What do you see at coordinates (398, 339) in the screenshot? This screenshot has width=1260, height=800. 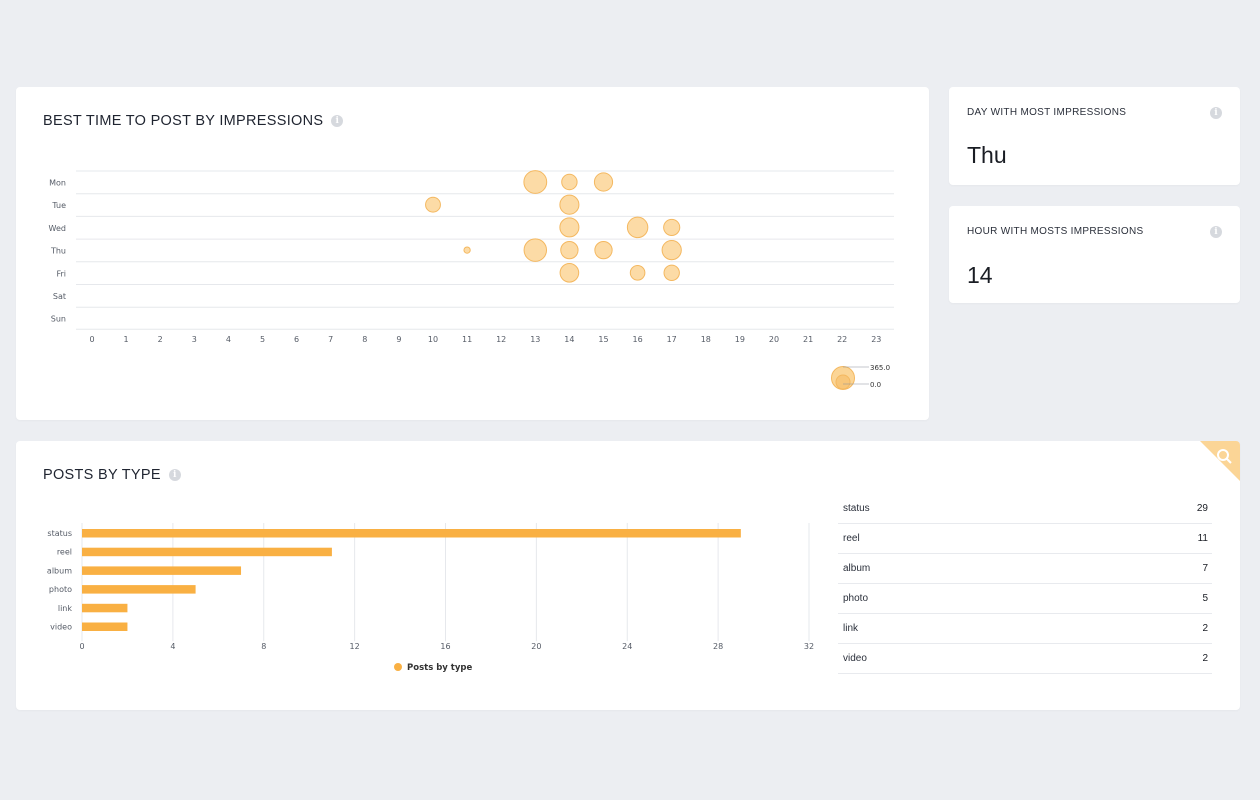 I see `hour-label: 9` at bounding box center [398, 339].